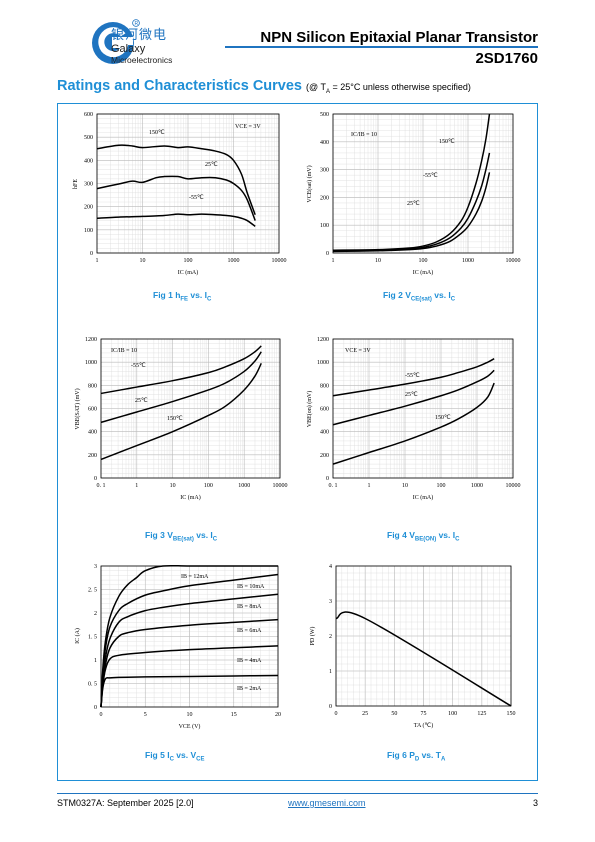 The width and height of the screenshot is (595, 842). What do you see at coordinates (190, 726) in the screenshot?
I see `x-axis-label: VCE (V)` at bounding box center [190, 726].